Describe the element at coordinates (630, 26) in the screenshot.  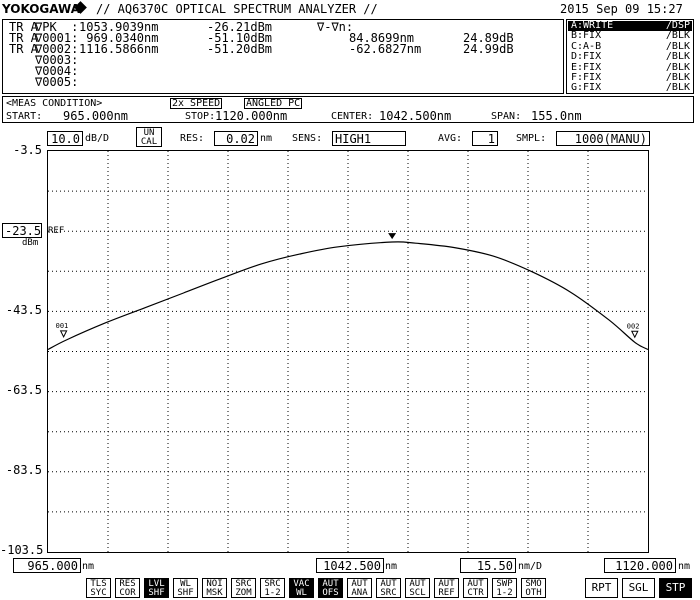
I see `trace-a-row: A:WRITE/DSP` at that location.